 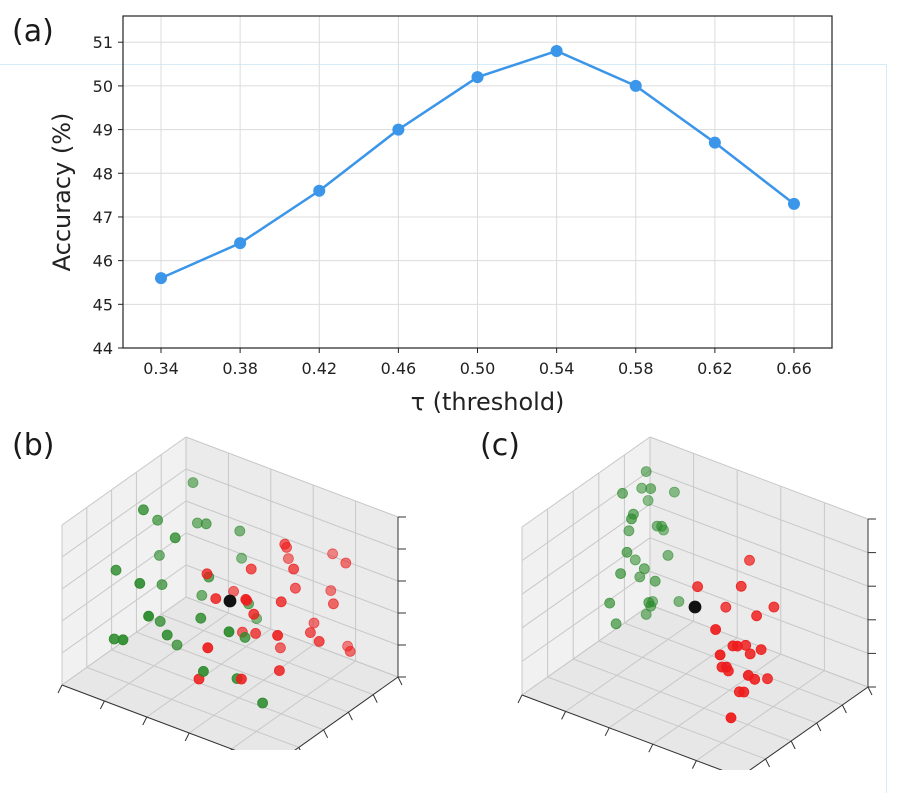 What do you see at coordinates (794, 368) in the screenshot?
I see `x-tick-label: 0.66` at bounding box center [794, 368].